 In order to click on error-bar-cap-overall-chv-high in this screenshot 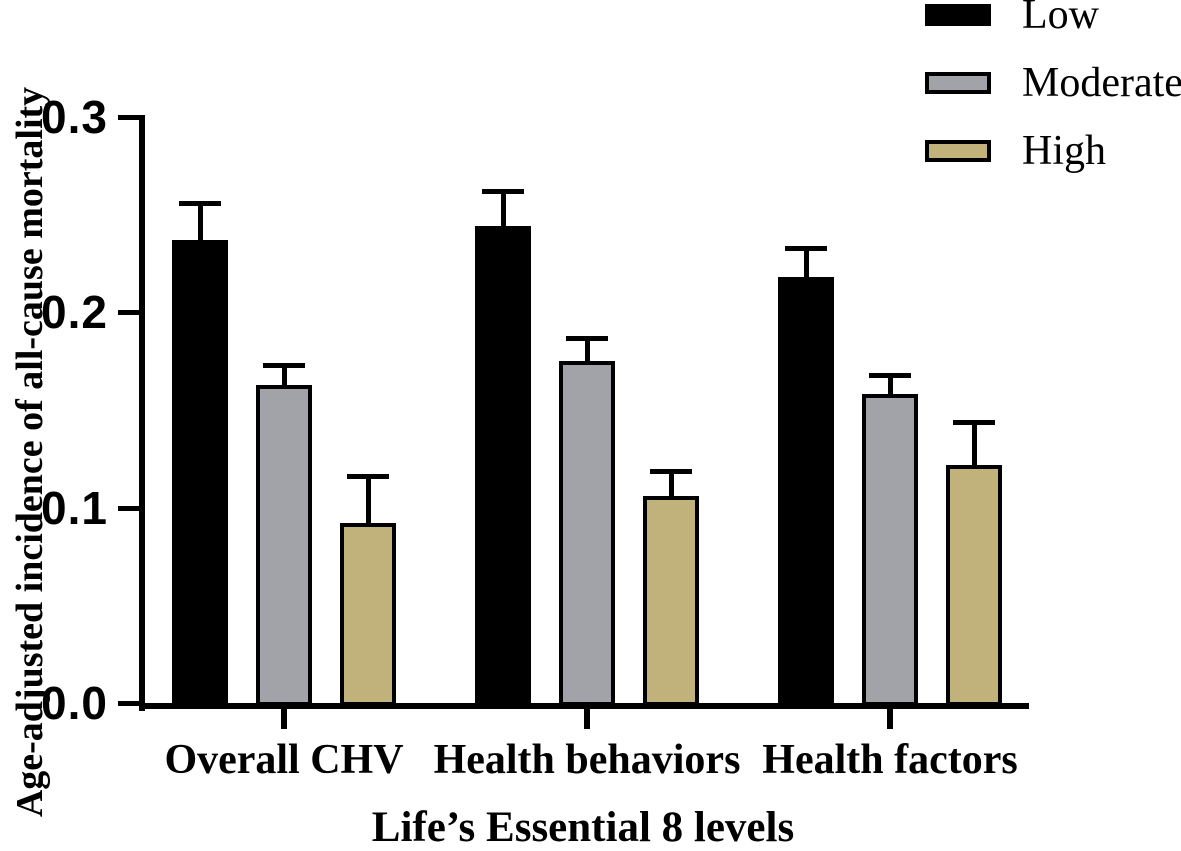, I will do `click(368, 477)`.